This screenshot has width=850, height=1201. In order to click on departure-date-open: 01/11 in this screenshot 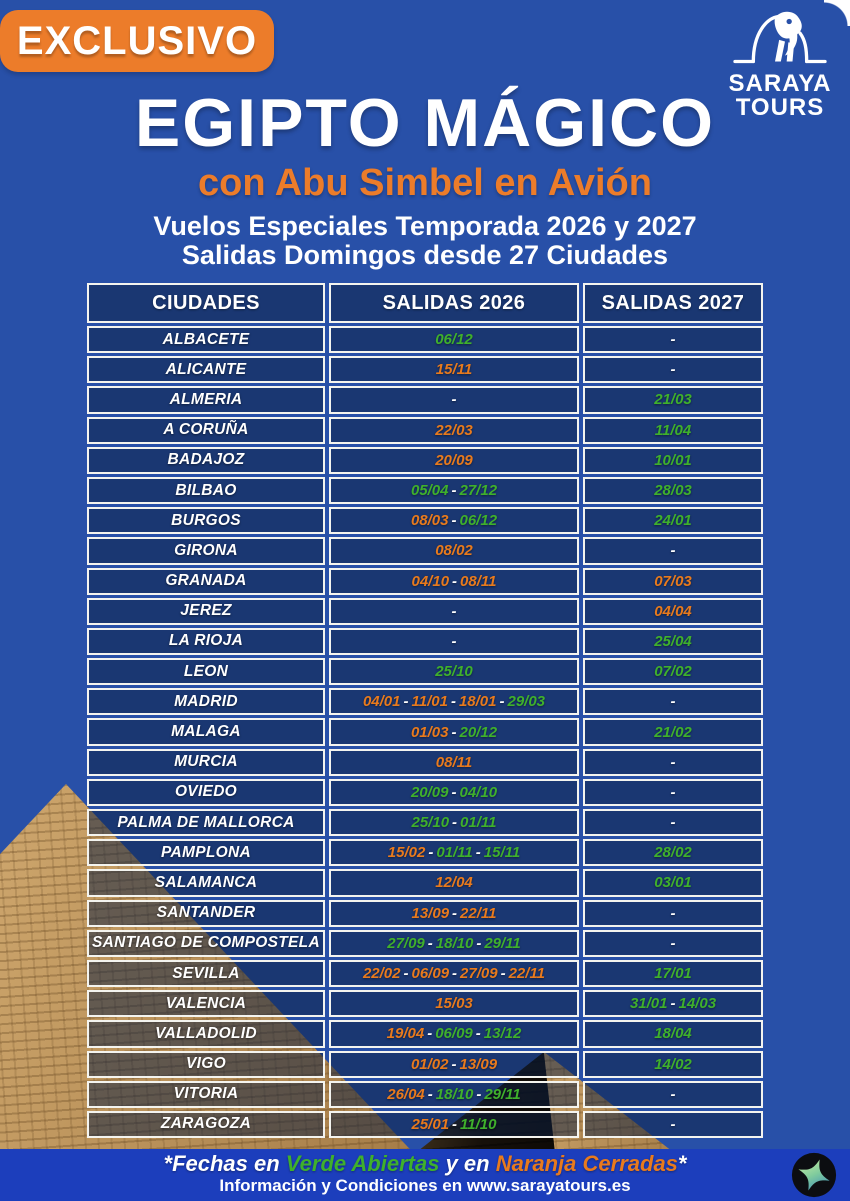, I will do `click(454, 853)`.